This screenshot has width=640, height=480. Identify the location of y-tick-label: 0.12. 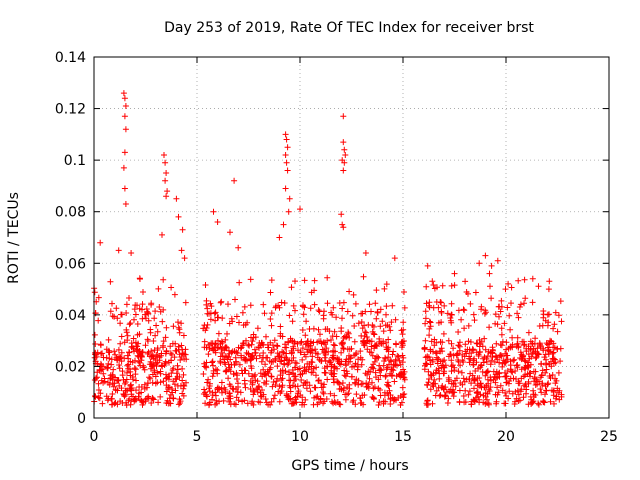
(70, 110).